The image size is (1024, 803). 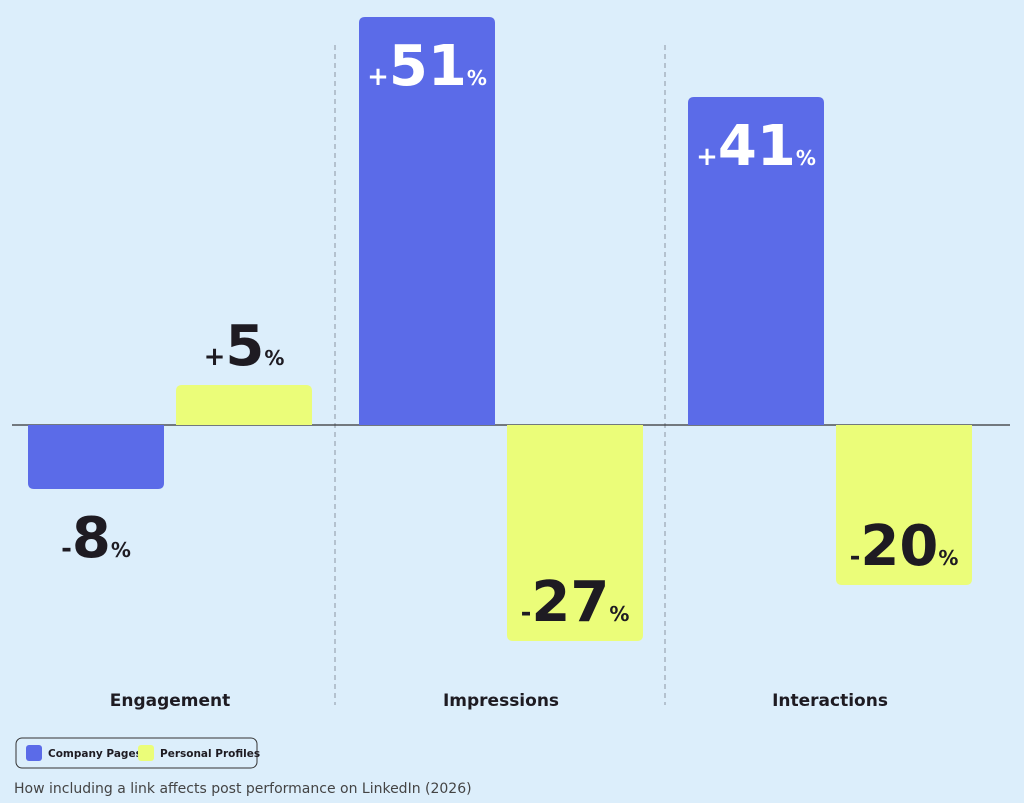 What do you see at coordinates (501, 701) in the screenshot?
I see `x-tick-label: Impressions` at bounding box center [501, 701].